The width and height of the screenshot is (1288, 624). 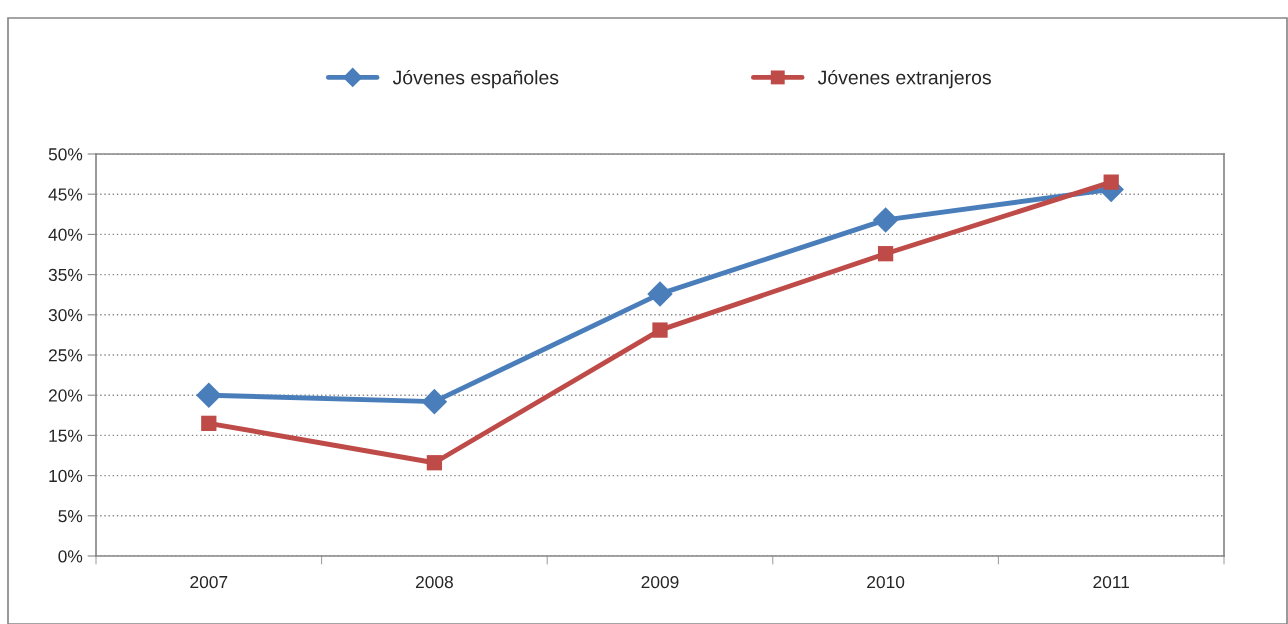 I want to click on y-tick-label: 45%, so click(x=65, y=194).